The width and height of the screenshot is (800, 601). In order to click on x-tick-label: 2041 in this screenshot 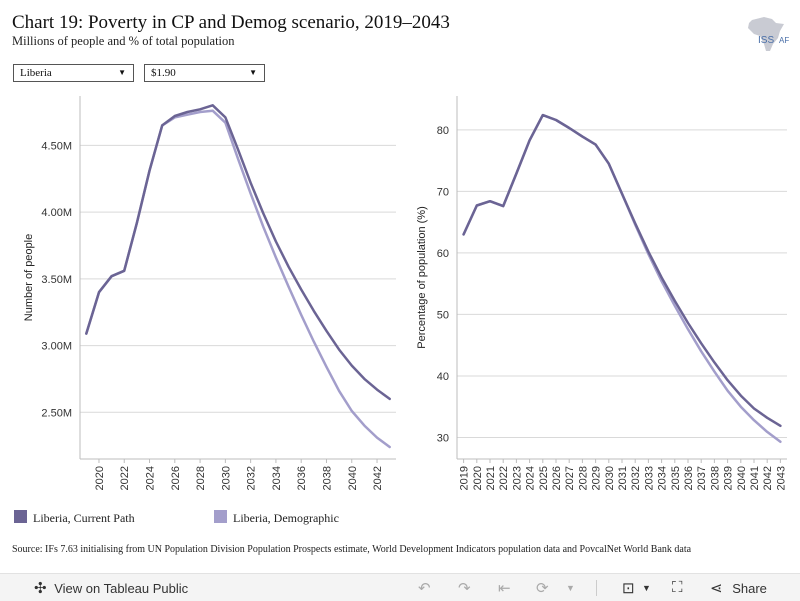, I will do `click(755, 478)`.